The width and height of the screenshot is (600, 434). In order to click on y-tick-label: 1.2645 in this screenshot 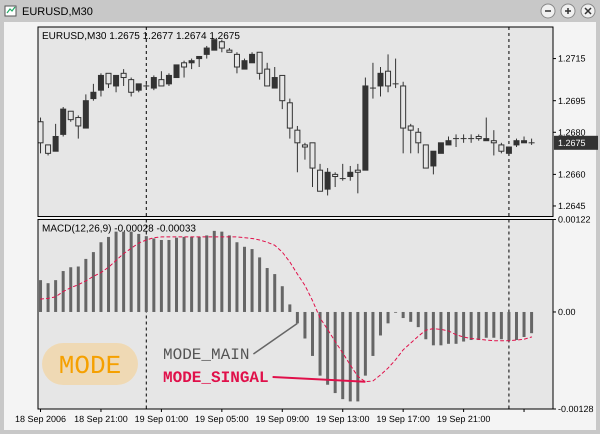, I will do `click(572, 206)`.